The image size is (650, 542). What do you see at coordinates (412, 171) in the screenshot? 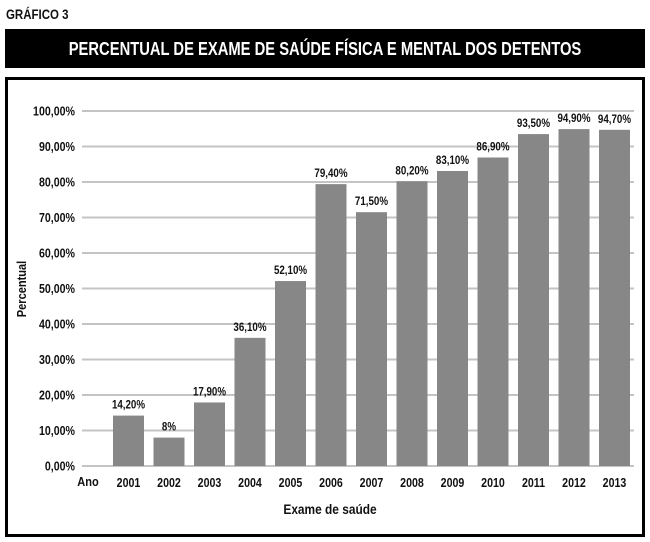
I see `data-label: 80,20%` at bounding box center [412, 171].